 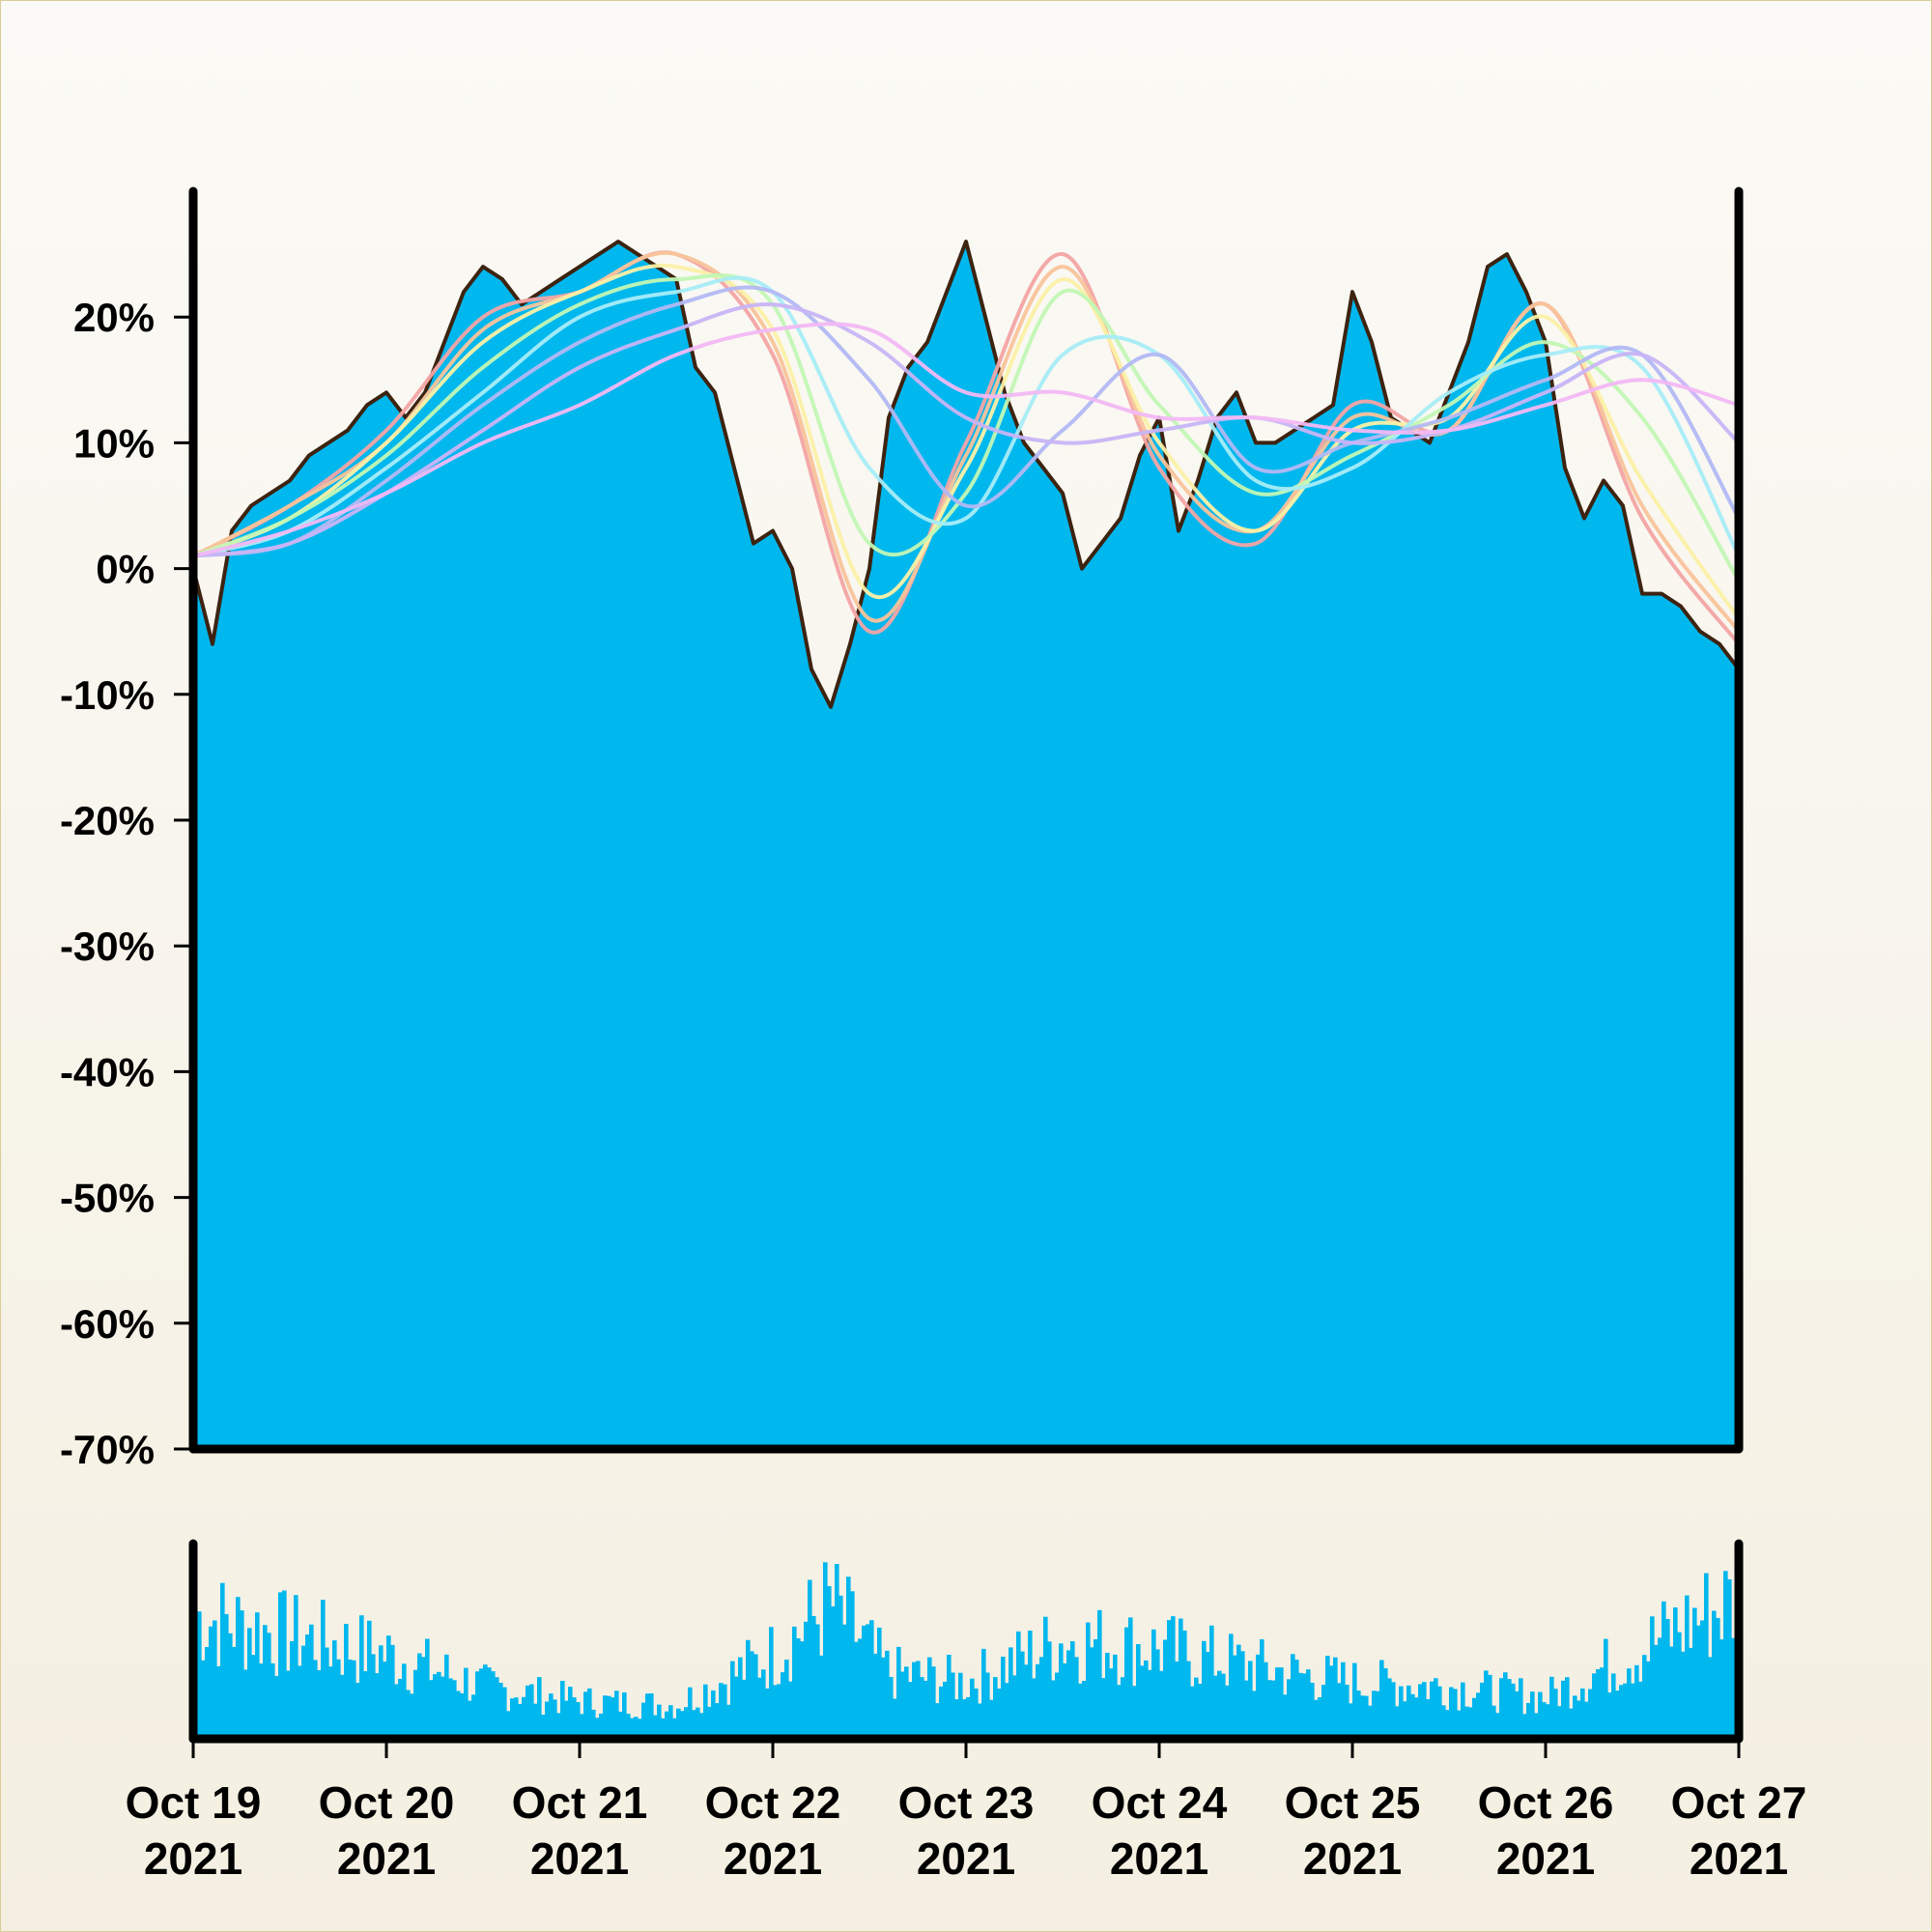 I want to click on x-tick-date: Oct 19, so click(x=194, y=1802).